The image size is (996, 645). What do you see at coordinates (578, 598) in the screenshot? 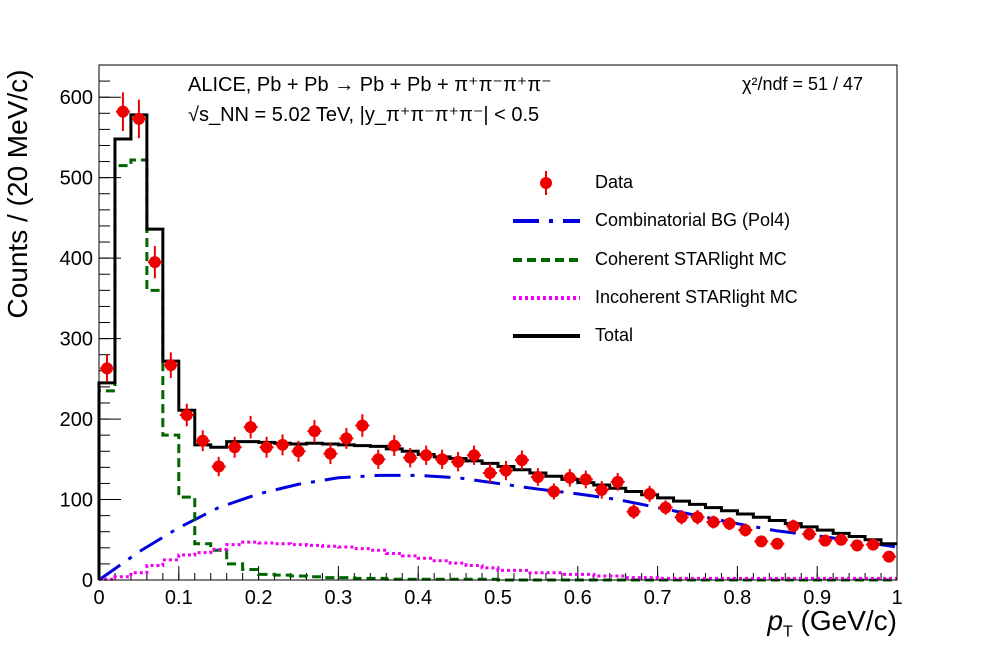
I see `x-tick-label: 0.6` at bounding box center [578, 598].